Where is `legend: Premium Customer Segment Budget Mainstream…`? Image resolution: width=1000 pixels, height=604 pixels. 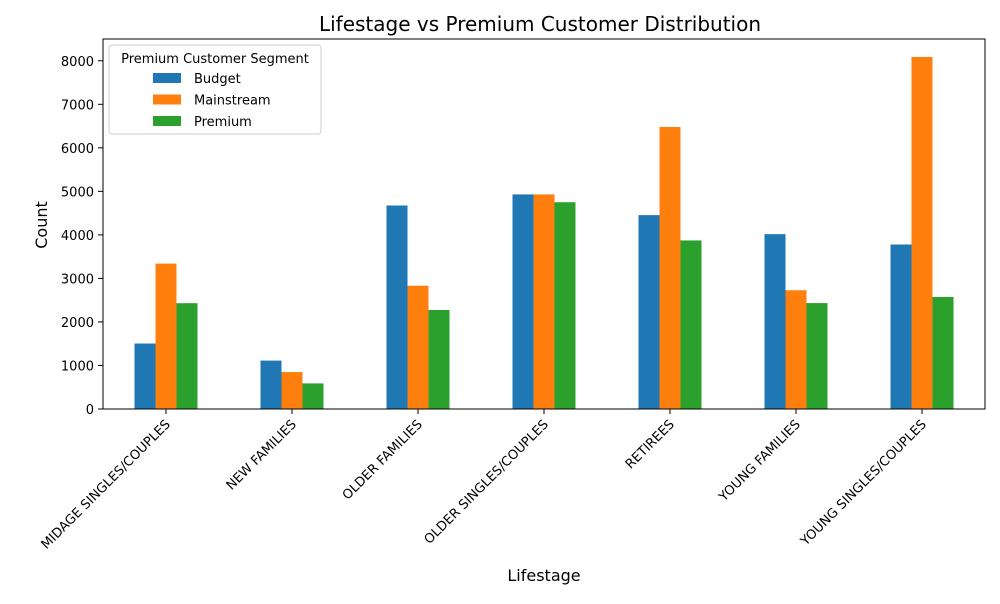
legend: Premium Customer Segment Budget Mainstream… is located at coordinates (215, 89).